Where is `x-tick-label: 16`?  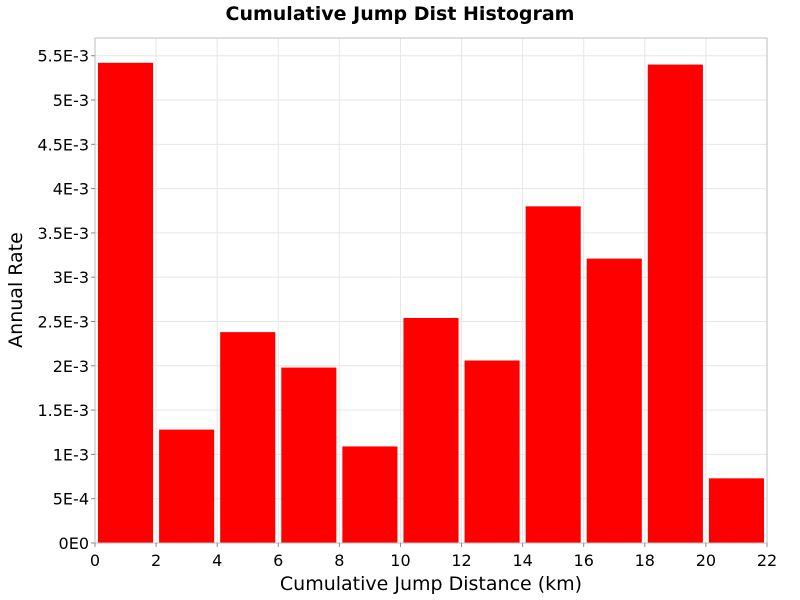
x-tick-label: 16 is located at coordinates (584, 560).